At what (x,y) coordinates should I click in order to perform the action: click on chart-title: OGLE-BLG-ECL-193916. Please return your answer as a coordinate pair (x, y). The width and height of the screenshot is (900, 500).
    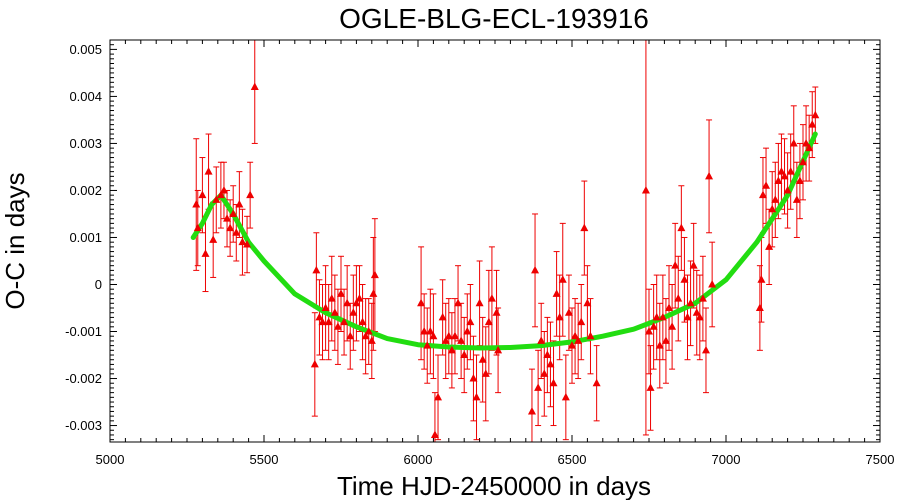
    Looking at the image, I should click on (494, 18).